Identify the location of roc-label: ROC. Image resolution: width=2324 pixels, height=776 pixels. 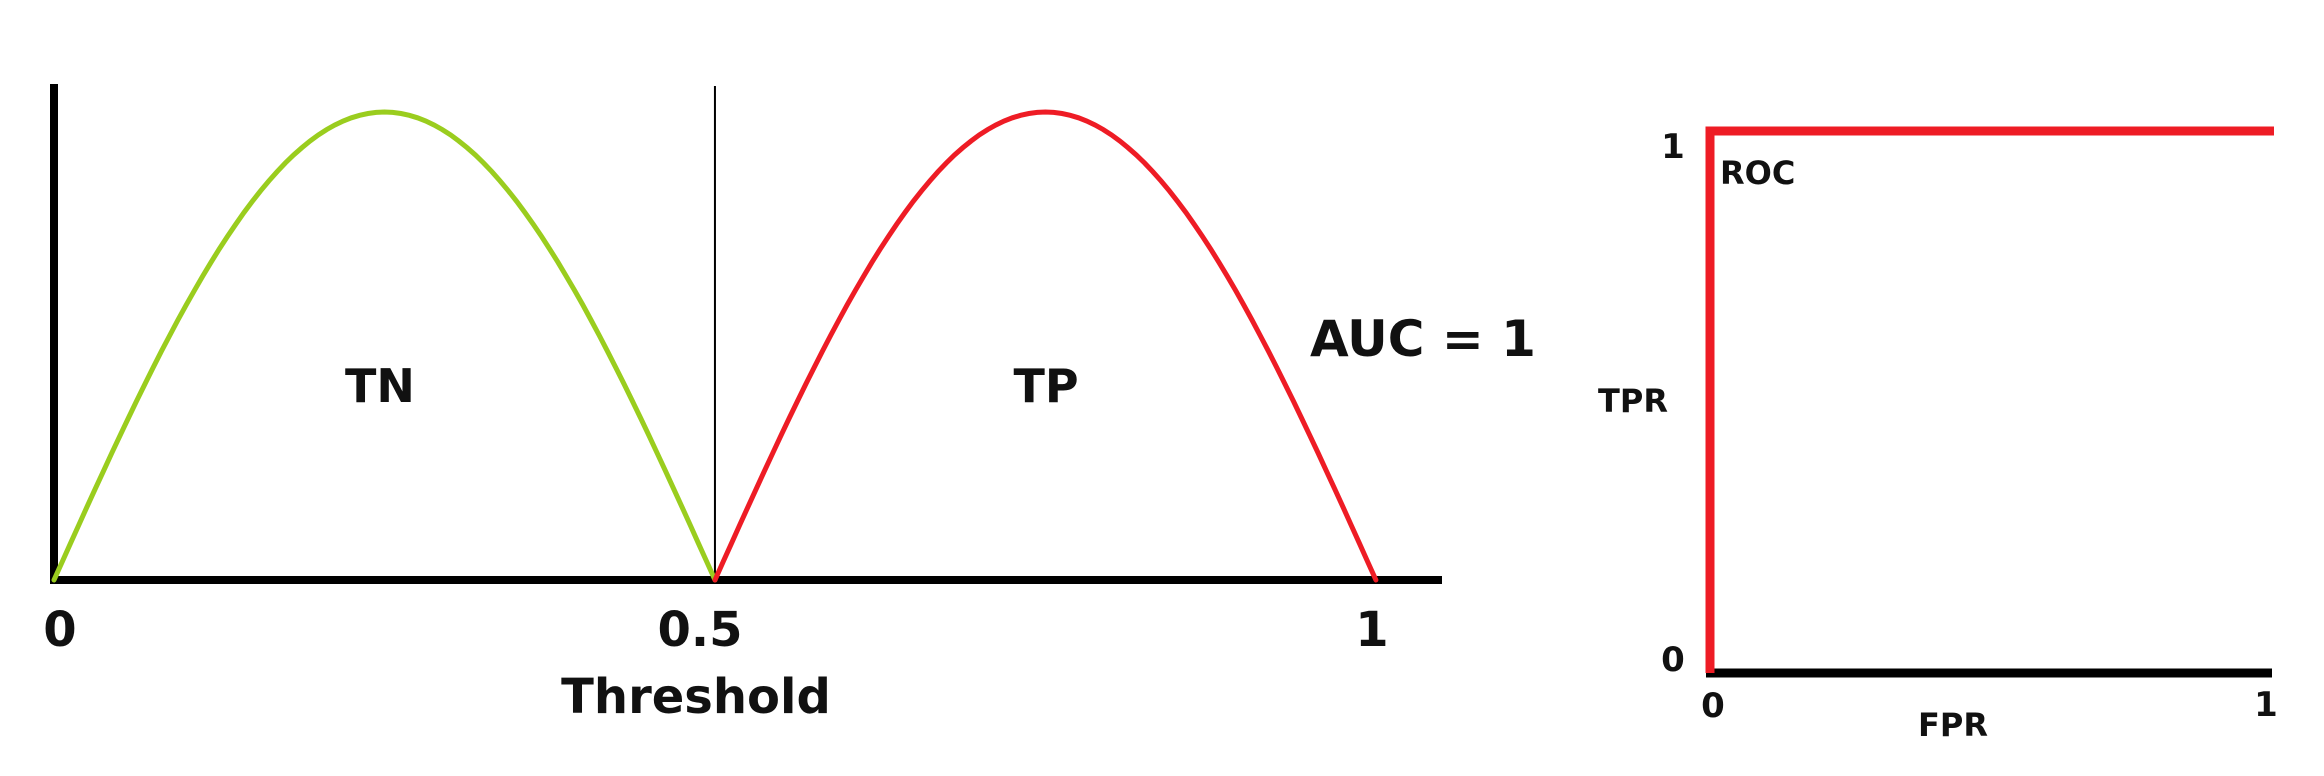
(1757, 173).